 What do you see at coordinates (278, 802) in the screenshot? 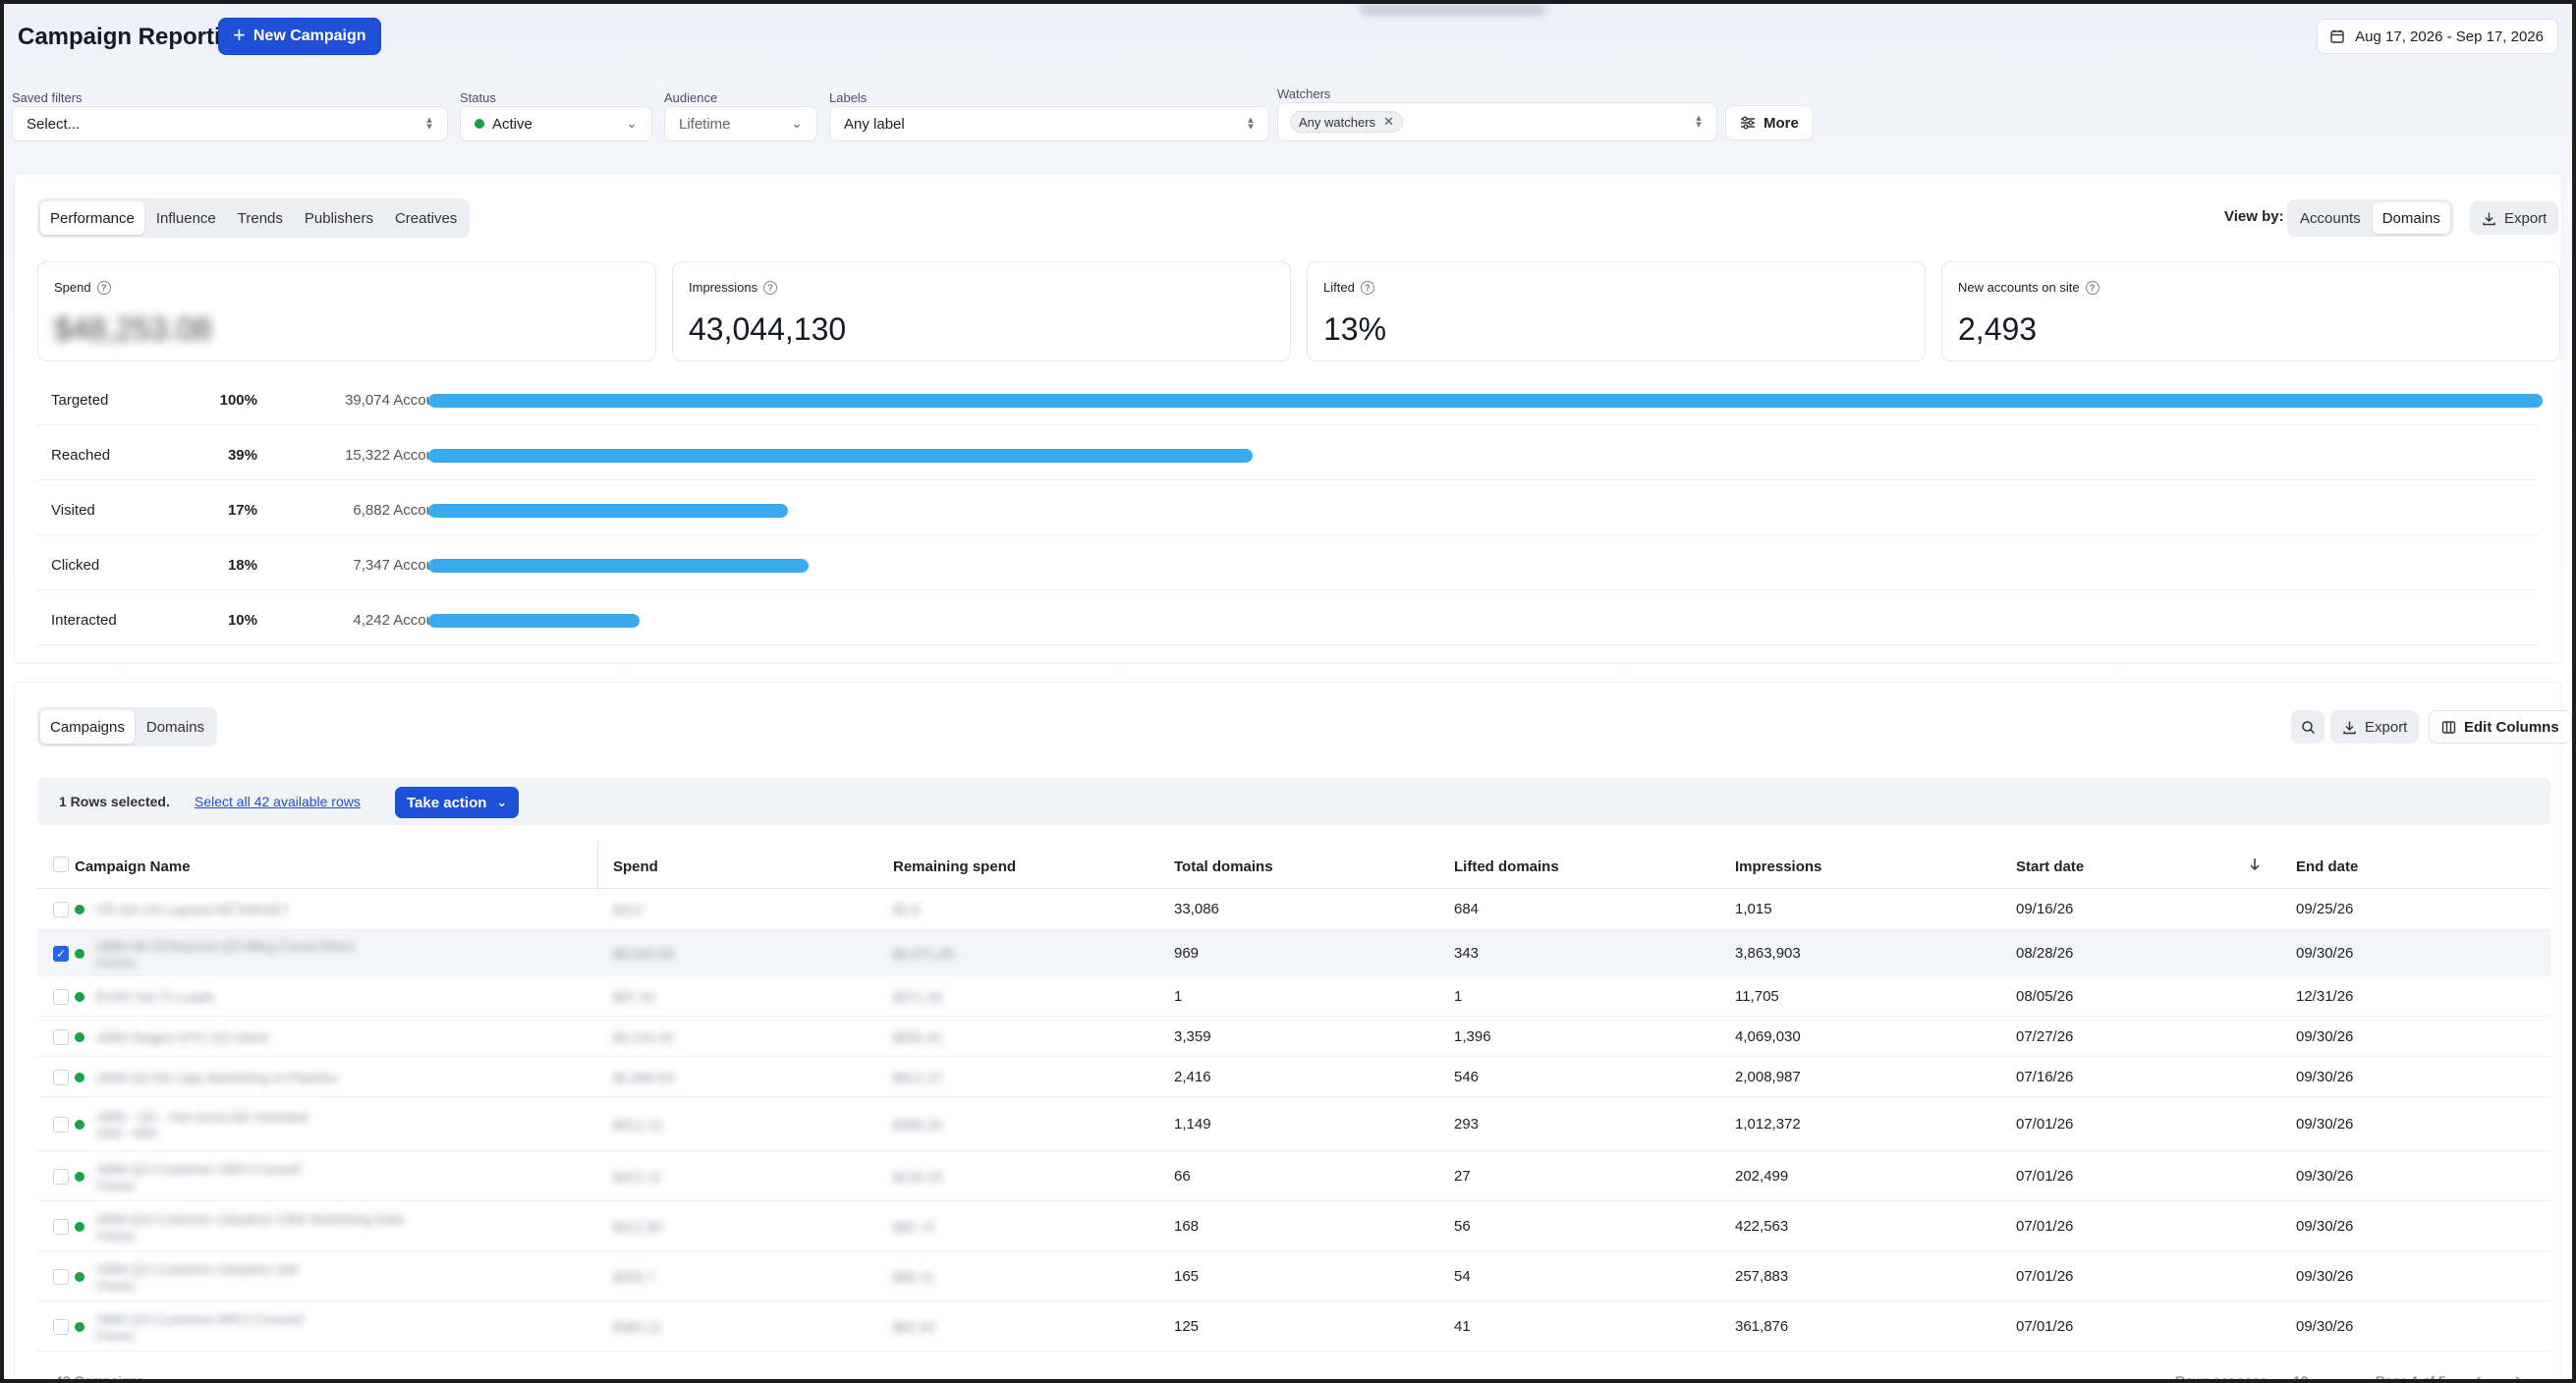
I see `select-all-link: Select all 42 available rows` at bounding box center [278, 802].